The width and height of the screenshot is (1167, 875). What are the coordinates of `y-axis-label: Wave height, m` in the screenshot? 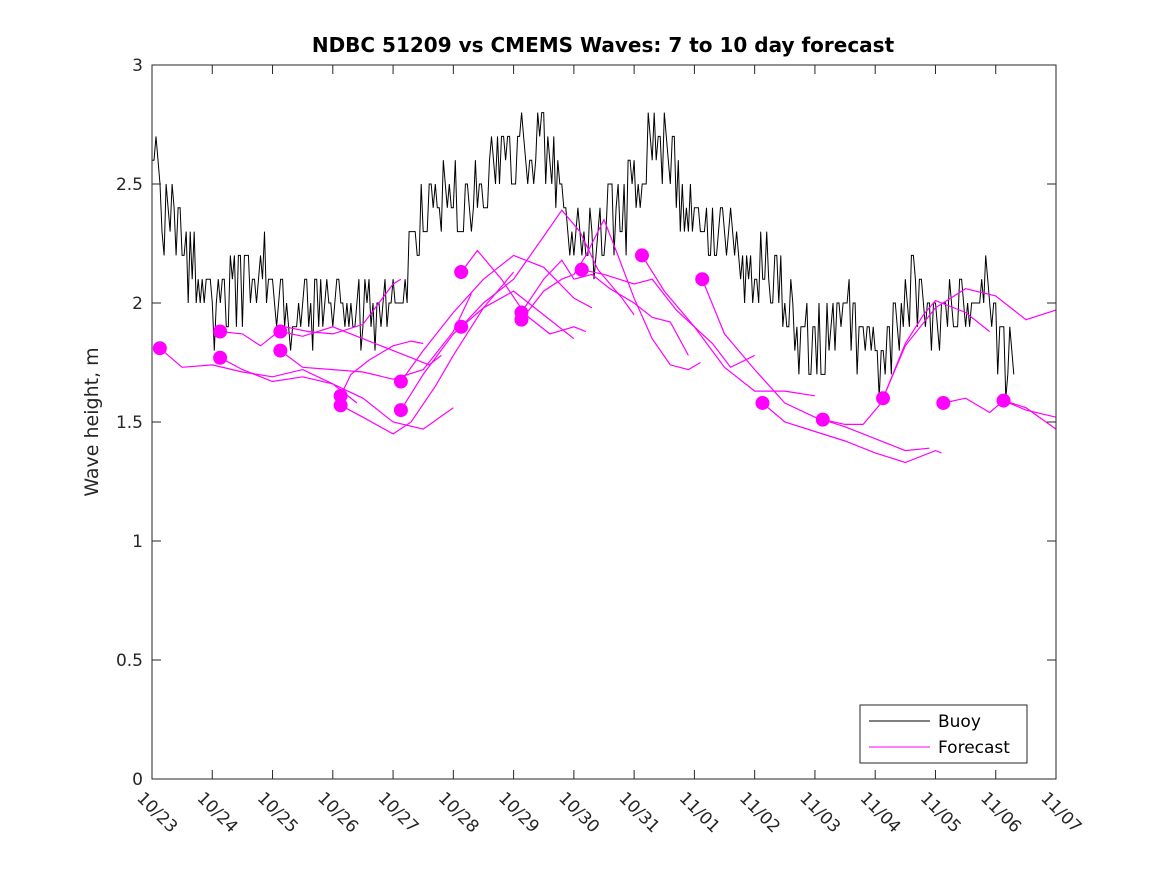 It's located at (92, 421).